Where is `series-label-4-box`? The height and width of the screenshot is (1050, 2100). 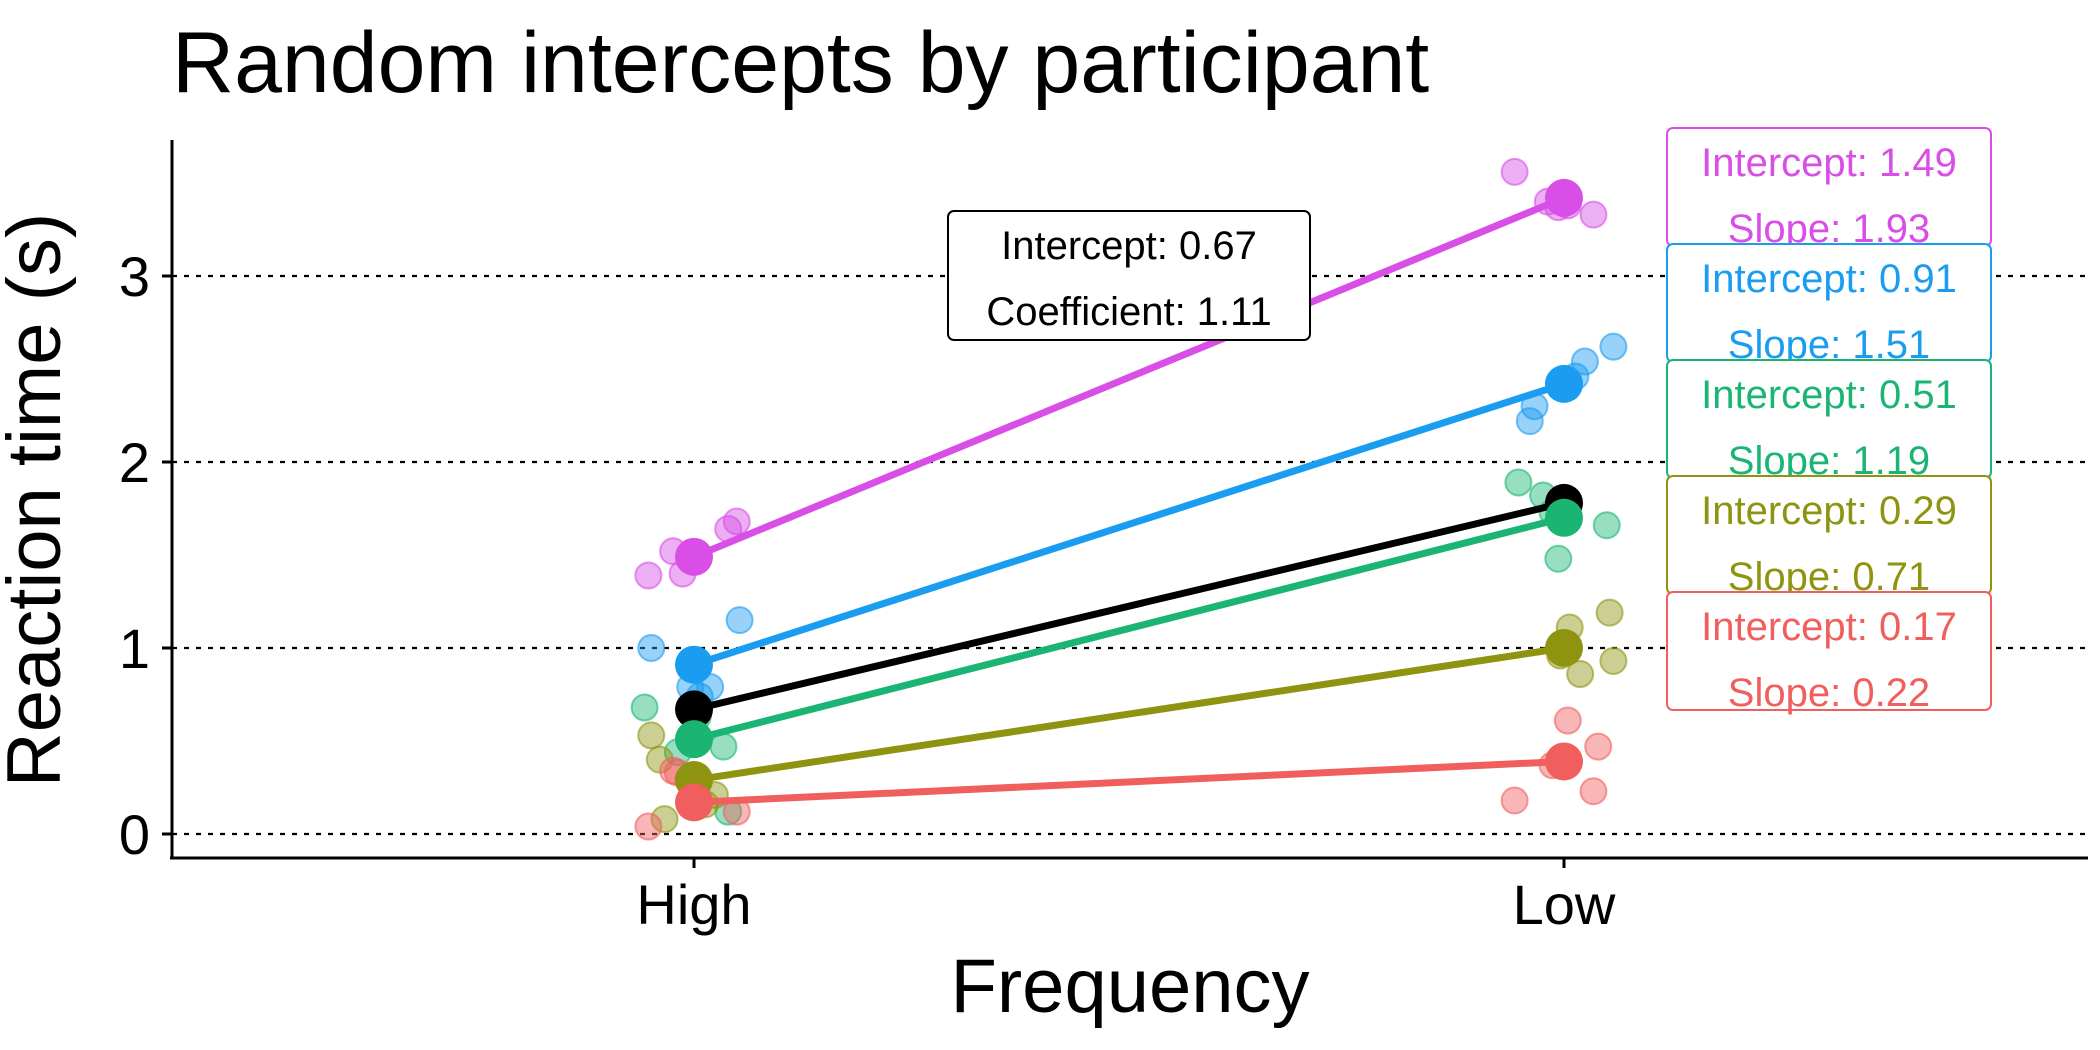 series-label-4-box is located at coordinates (1829, 651).